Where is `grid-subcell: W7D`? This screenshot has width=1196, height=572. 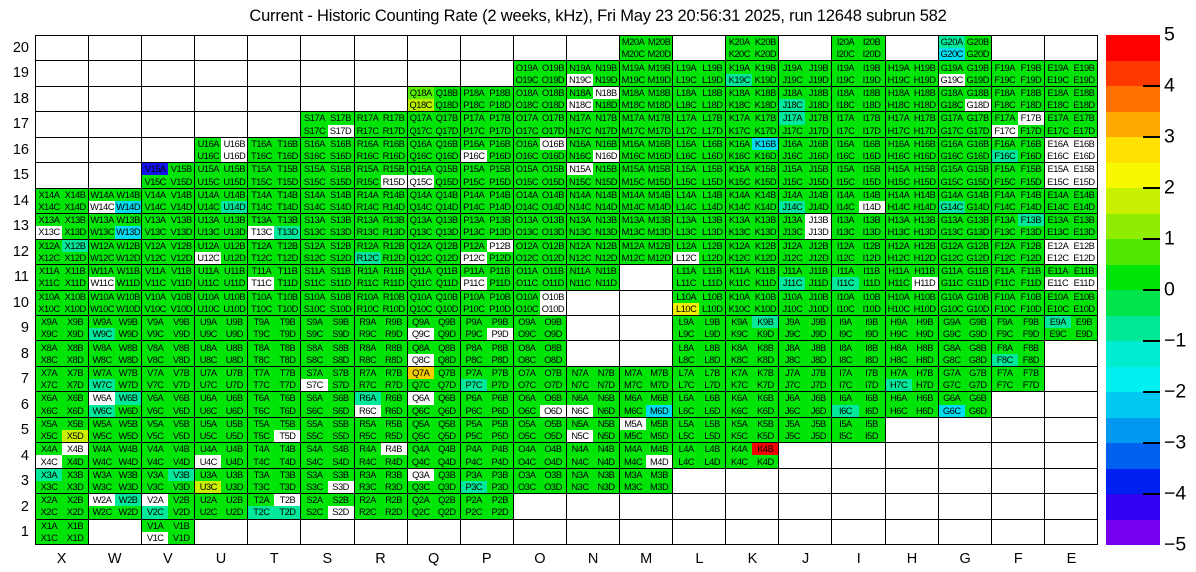 grid-subcell: W7D is located at coordinates (128, 385).